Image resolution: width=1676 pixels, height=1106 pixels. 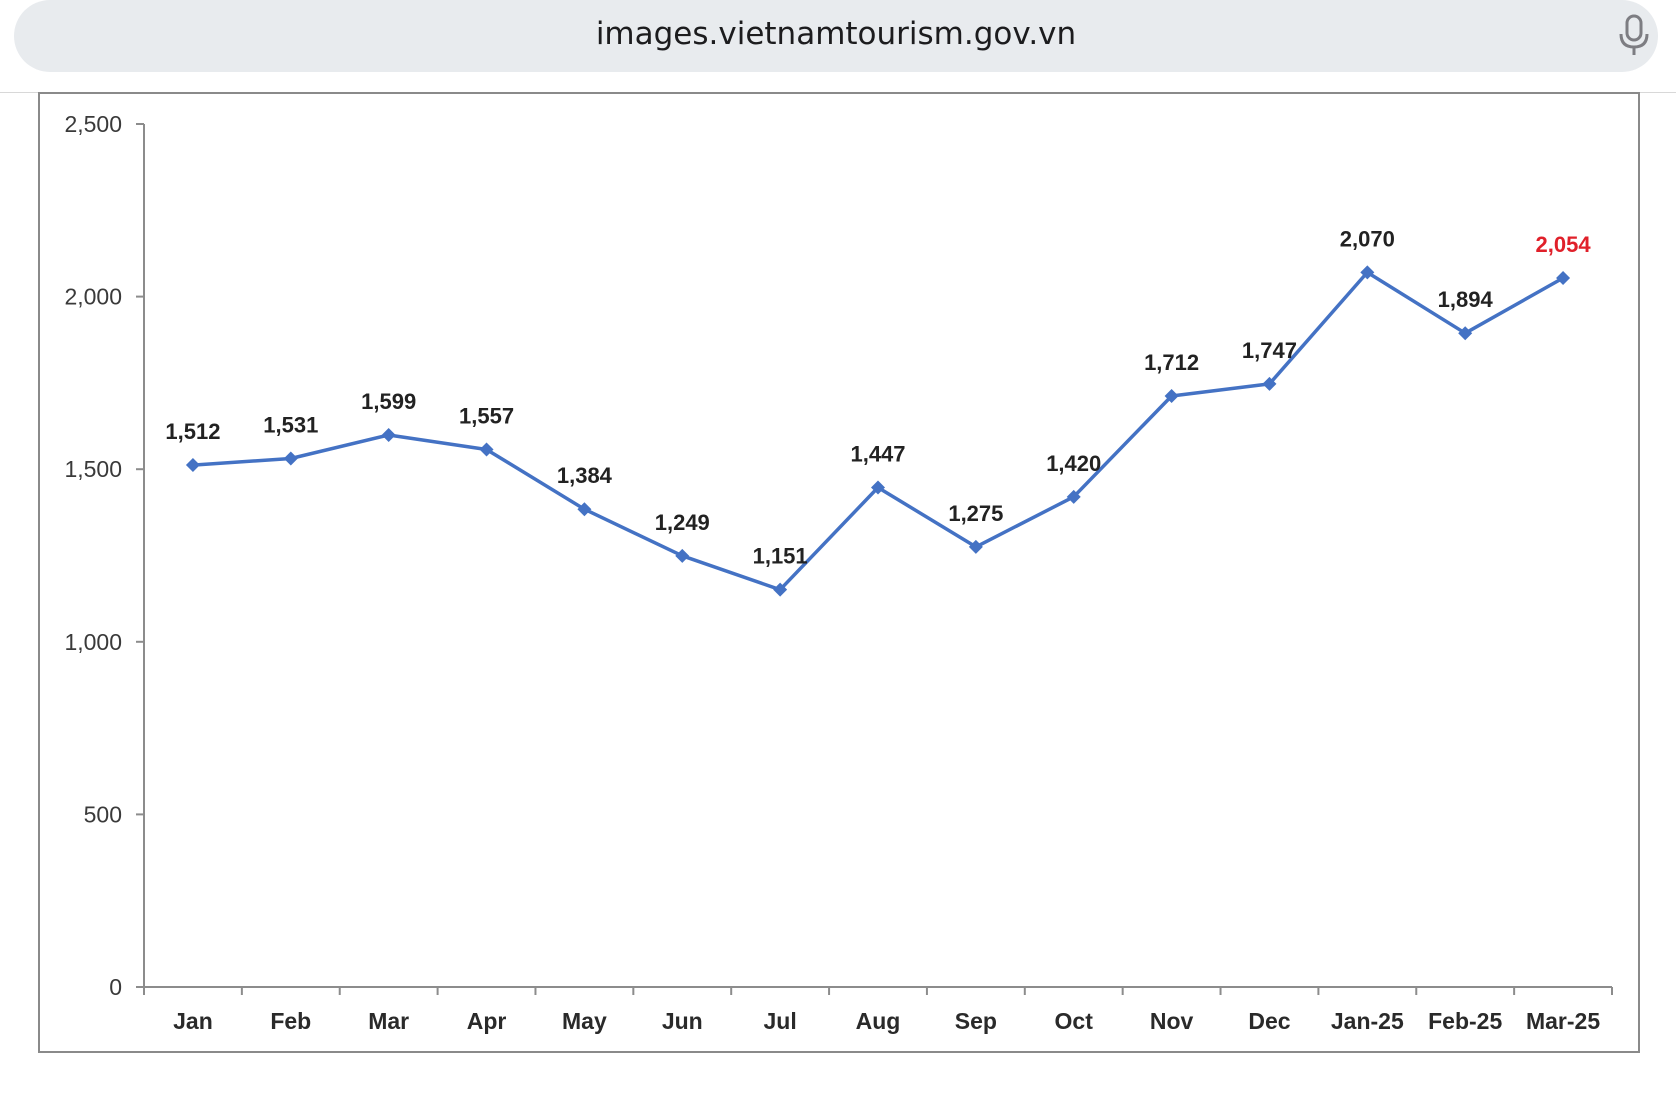 I want to click on x-tick-label: Jul, so click(x=780, y=1021).